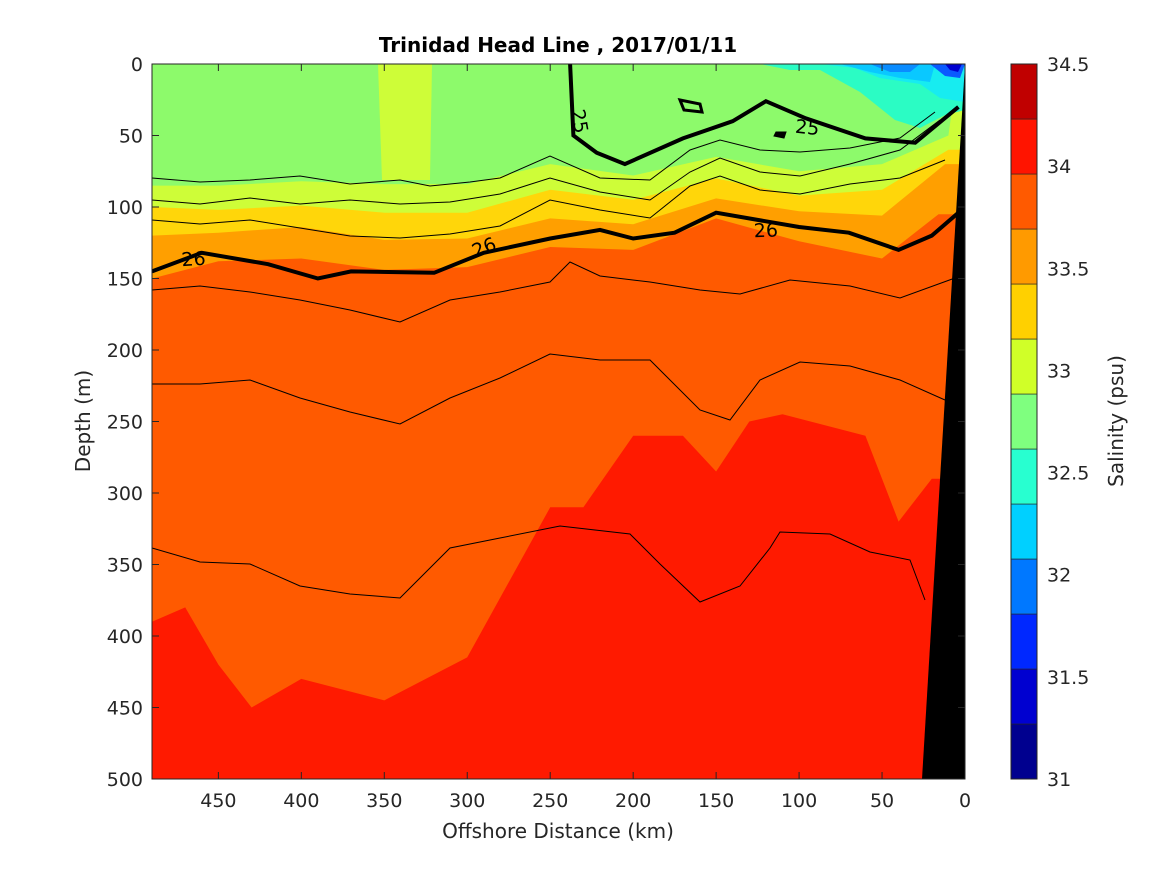 The image size is (1167, 875). I want to click on colorbar-label: Salinity (psu), so click(1116, 421).